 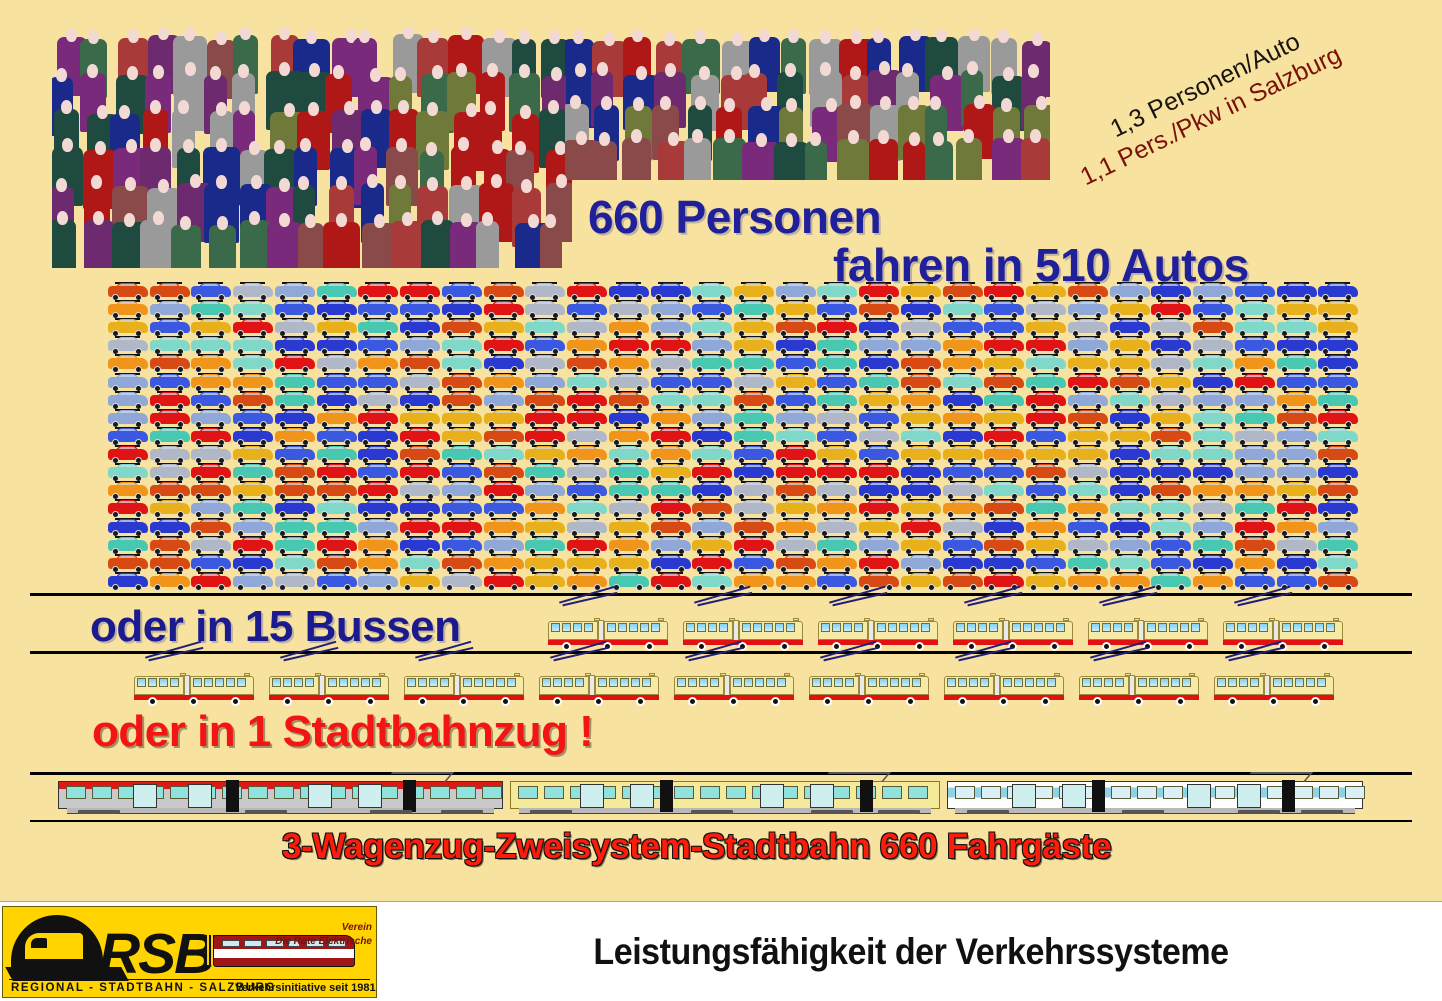 I want to click on crowd-group-left, so click(x=312, y=148).